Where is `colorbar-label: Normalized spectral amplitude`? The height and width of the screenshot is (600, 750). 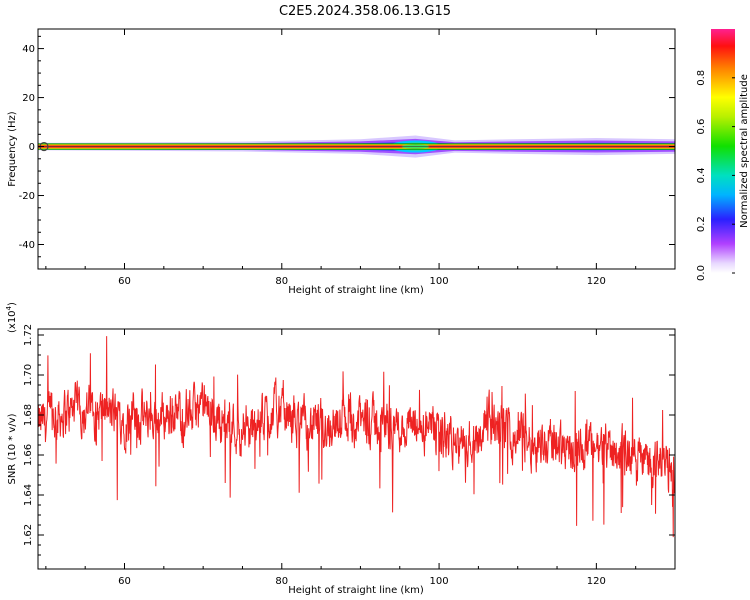 colorbar-label: Normalized spectral amplitude is located at coordinates (744, 151).